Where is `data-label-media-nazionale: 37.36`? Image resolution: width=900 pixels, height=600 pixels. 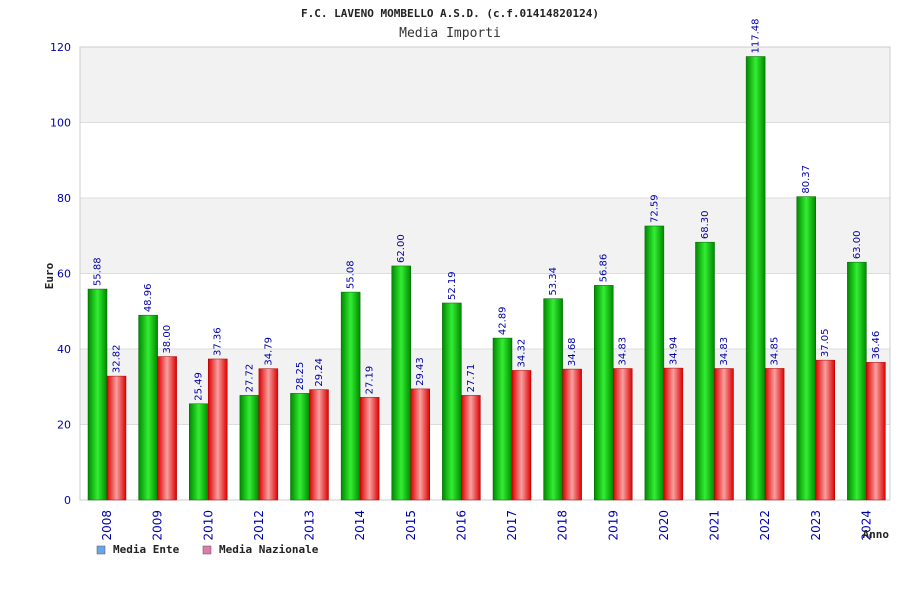
data-label-media-nazionale: 37.36 is located at coordinates (218, 341).